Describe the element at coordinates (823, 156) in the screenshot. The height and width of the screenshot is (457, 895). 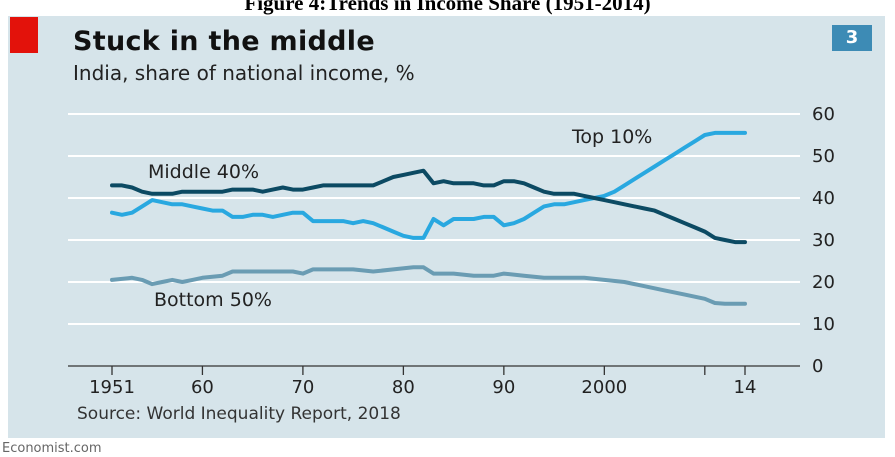
I see `y-tick-label-50: 50` at that location.